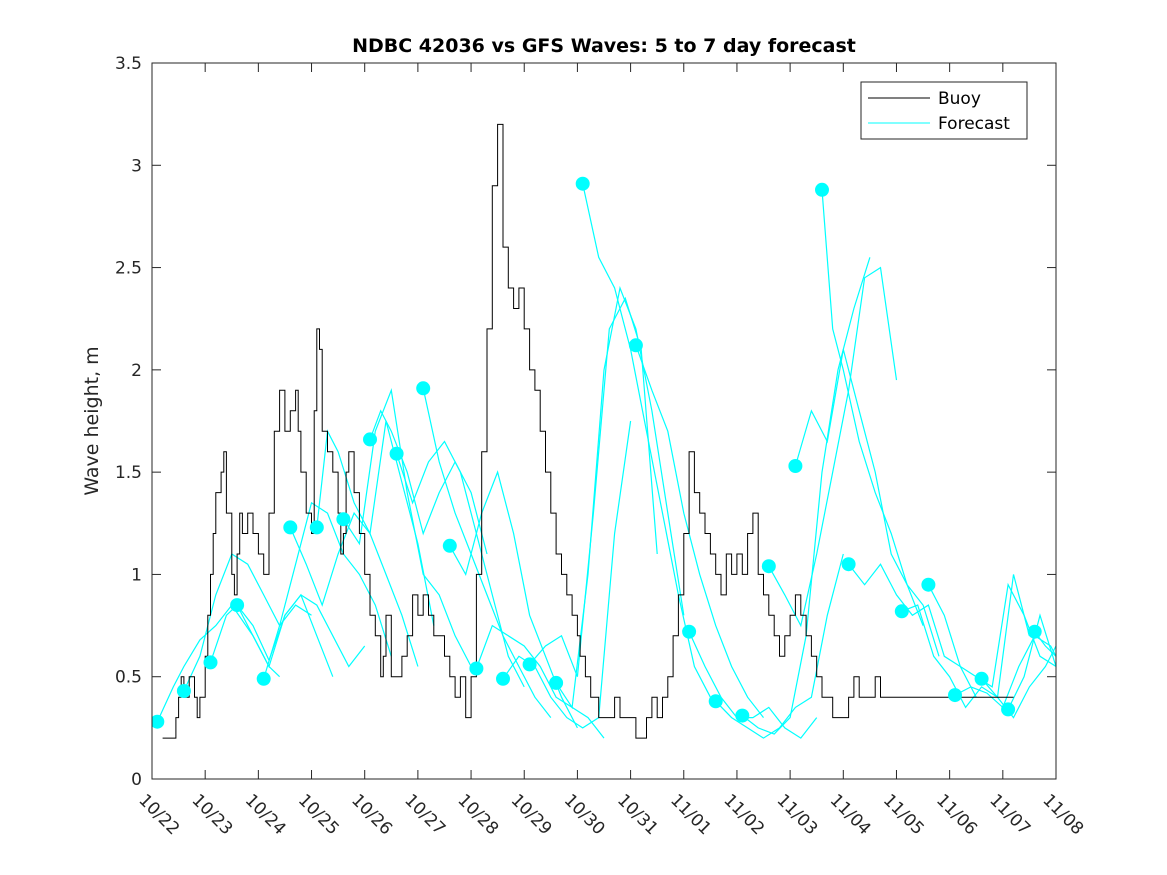 The height and width of the screenshot is (875, 1167). I want to click on y-tick-label: 1.5, so click(128, 473).